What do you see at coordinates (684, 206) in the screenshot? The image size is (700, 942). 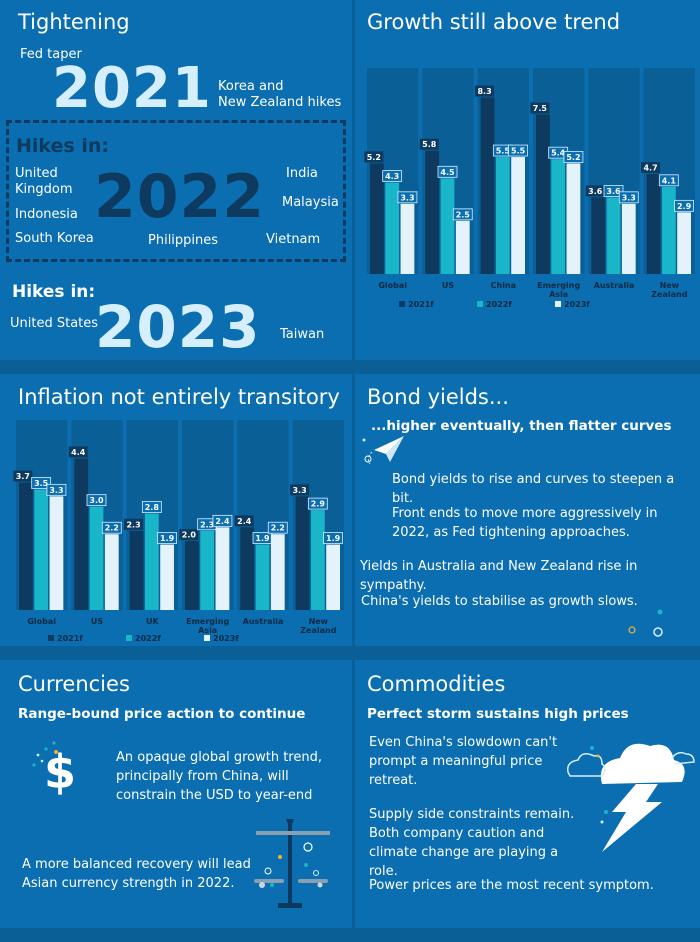 I see `data-label-2023f-5: 2.9` at bounding box center [684, 206].